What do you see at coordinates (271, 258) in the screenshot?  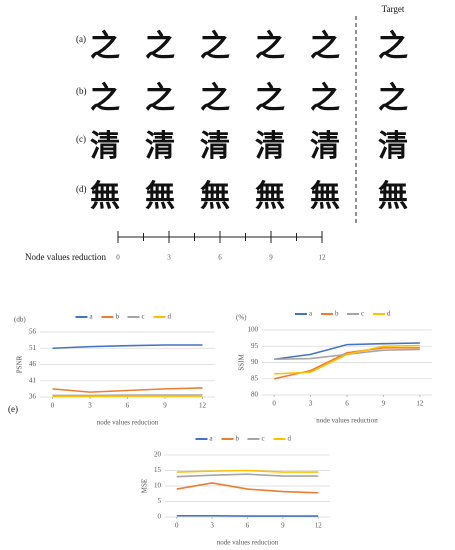 I see `scale-tick-label: 9` at bounding box center [271, 258].